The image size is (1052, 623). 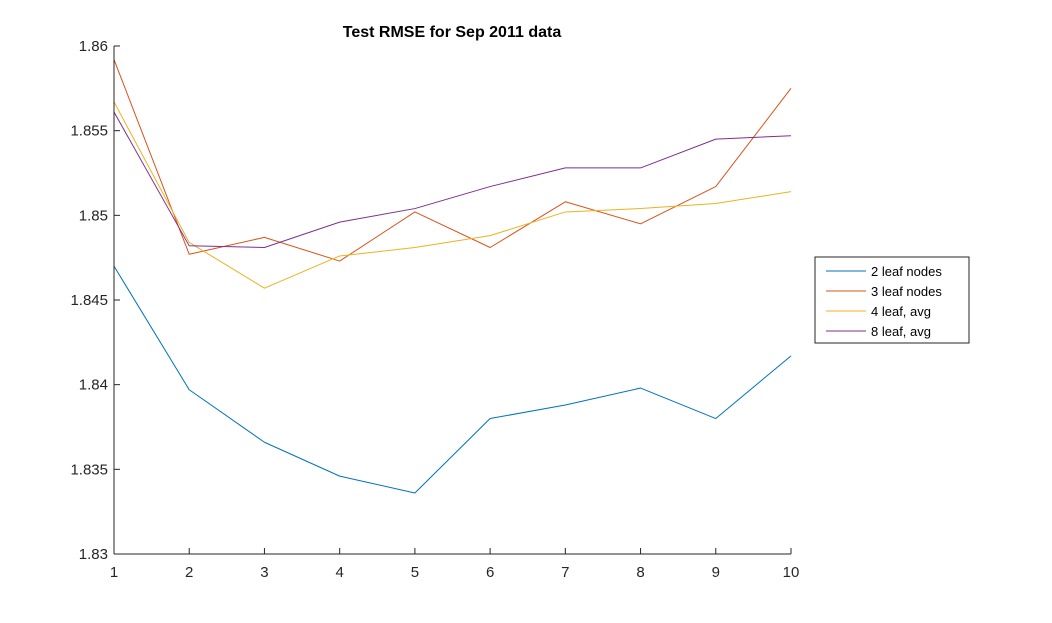 I want to click on chart-title: Test RMSE for Sep 2011 data, so click(x=452, y=32).